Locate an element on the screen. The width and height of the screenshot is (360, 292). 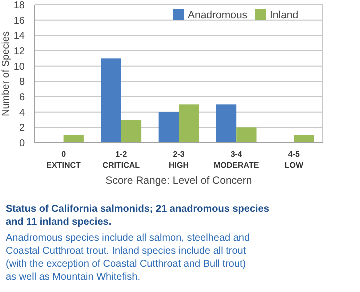
y-tick-label: 12 is located at coordinates (20, 52).